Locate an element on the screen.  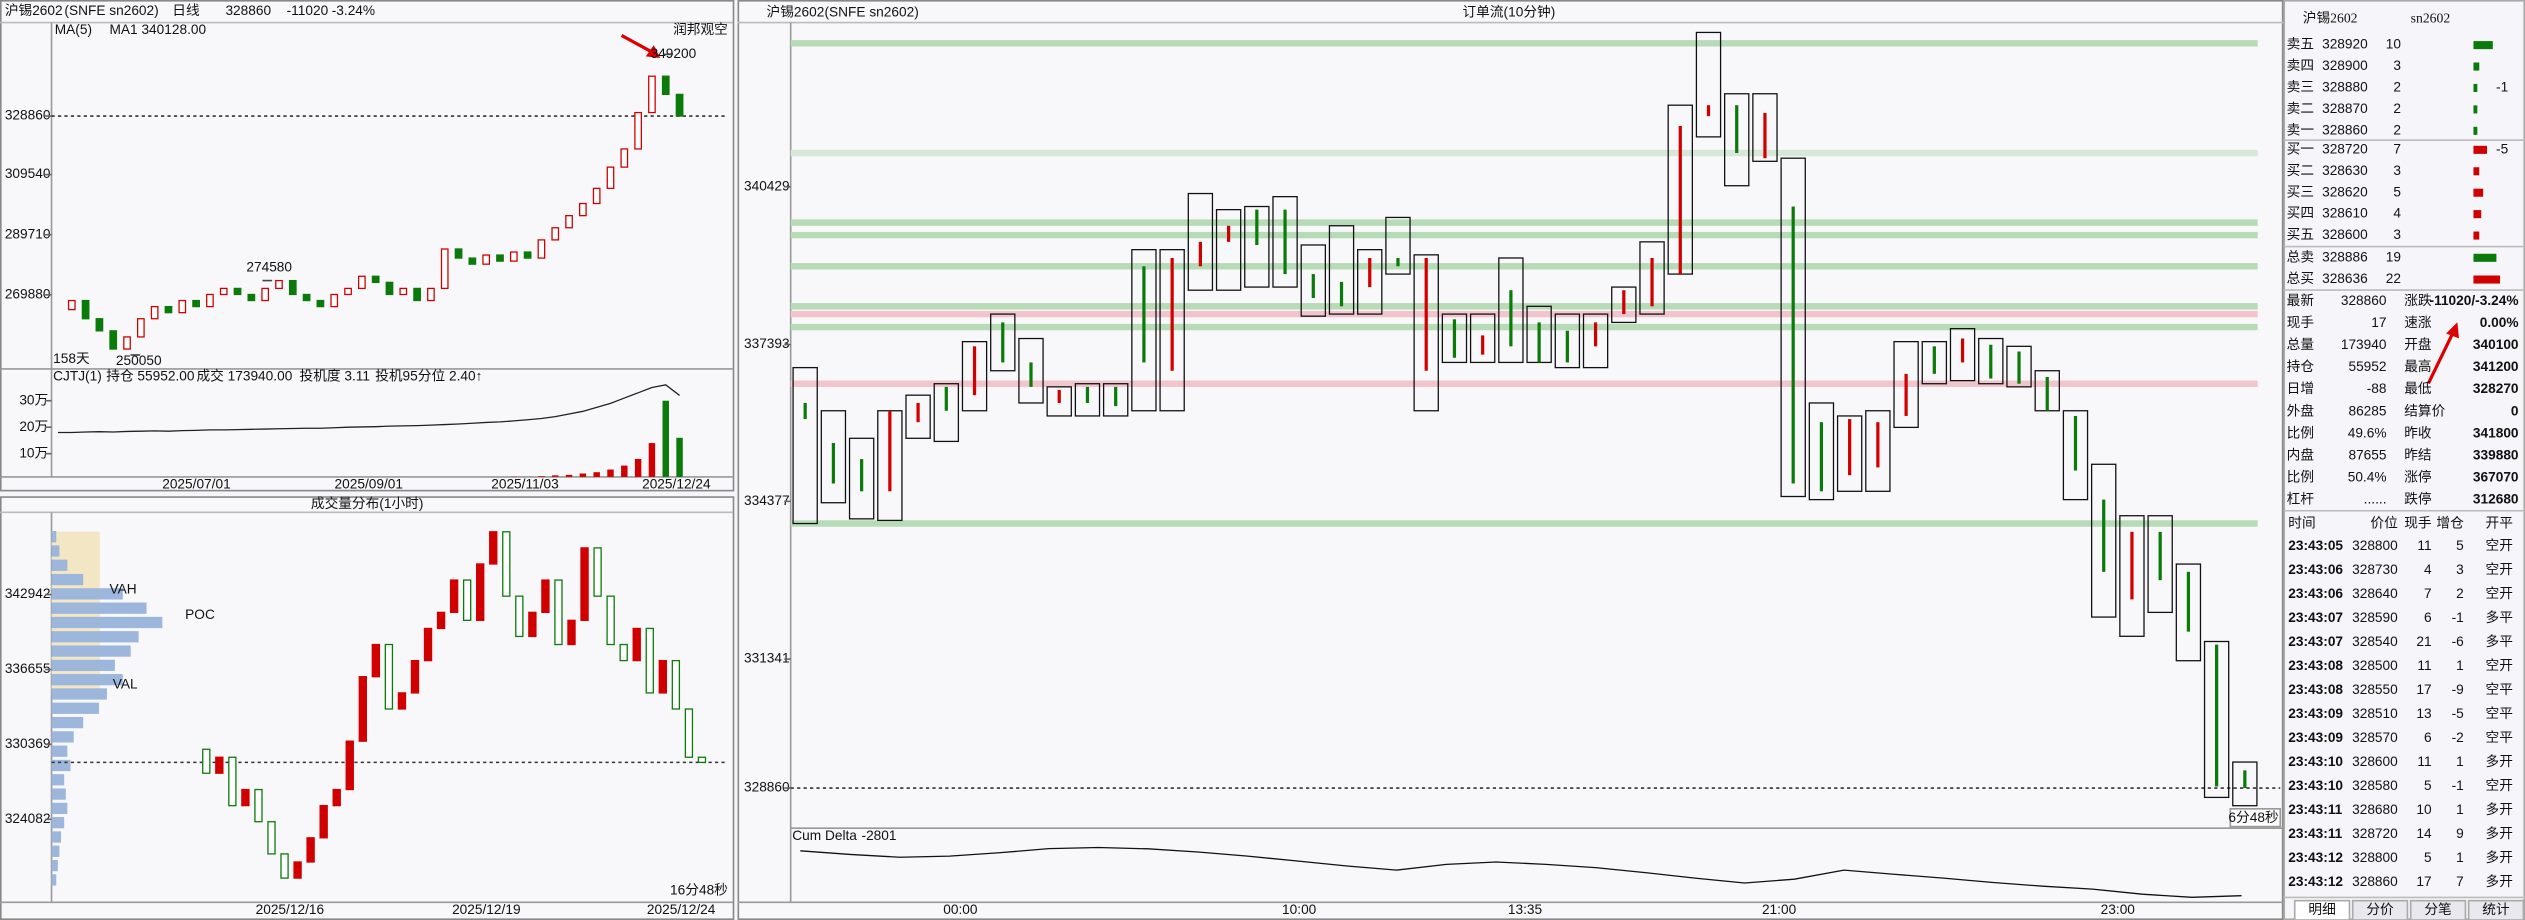
quote-code: sn2602 is located at coordinates (2431, 17).